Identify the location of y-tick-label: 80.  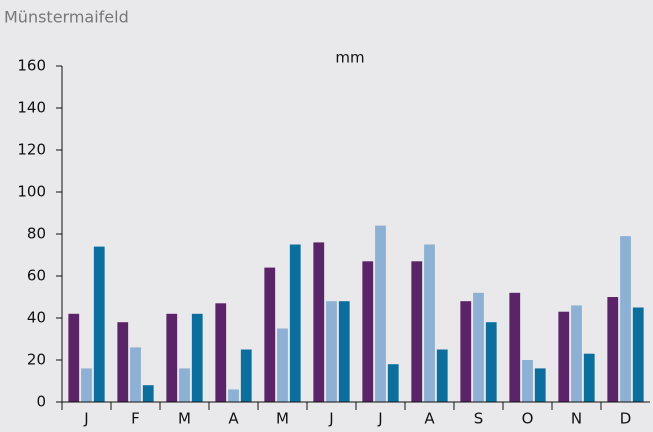
(36, 234).